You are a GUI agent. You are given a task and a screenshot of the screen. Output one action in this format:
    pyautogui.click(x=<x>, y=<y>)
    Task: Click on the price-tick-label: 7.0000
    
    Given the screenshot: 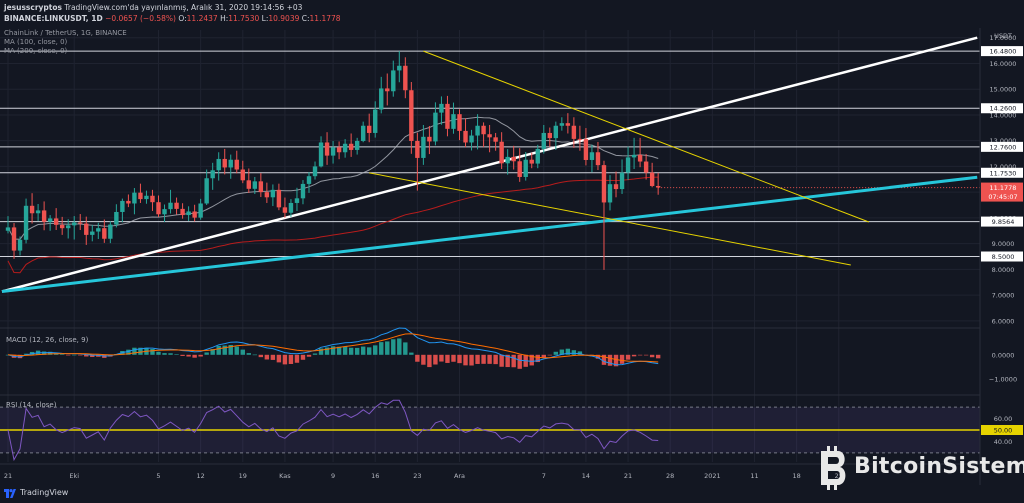 What is the action you would take?
    pyautogui.click(x=1003, y=296)
    